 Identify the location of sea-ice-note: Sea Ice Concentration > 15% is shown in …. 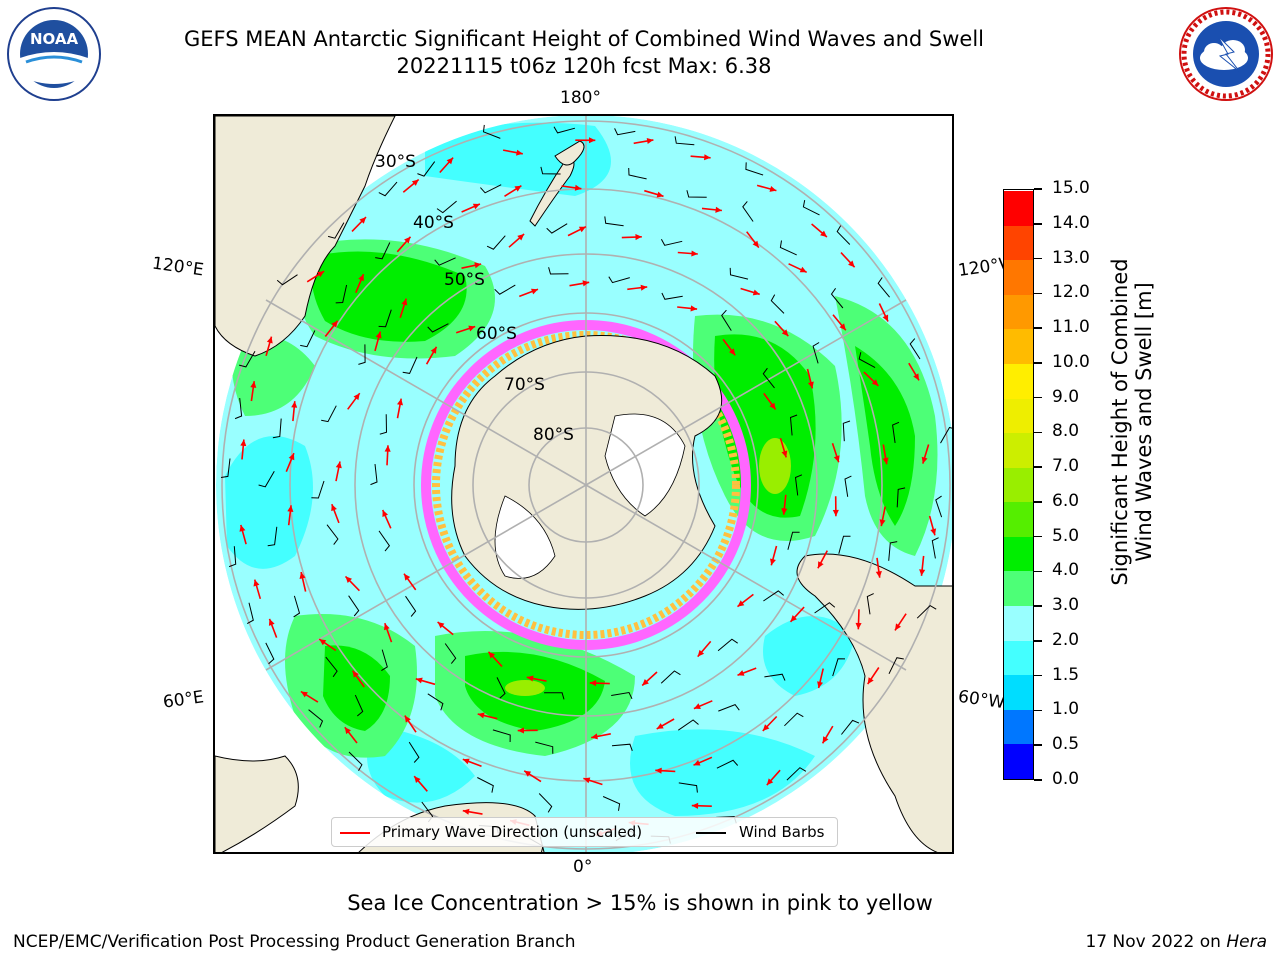
(640, 903).